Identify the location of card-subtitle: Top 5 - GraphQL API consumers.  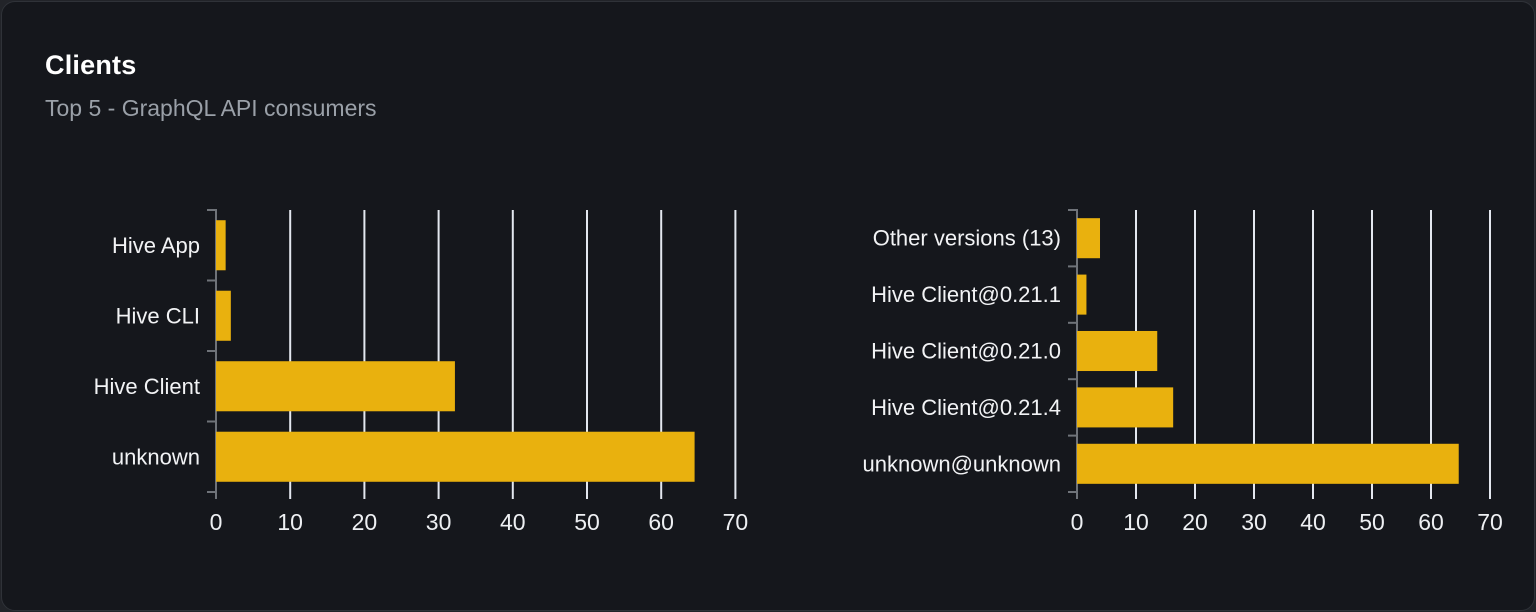
(211, 108).